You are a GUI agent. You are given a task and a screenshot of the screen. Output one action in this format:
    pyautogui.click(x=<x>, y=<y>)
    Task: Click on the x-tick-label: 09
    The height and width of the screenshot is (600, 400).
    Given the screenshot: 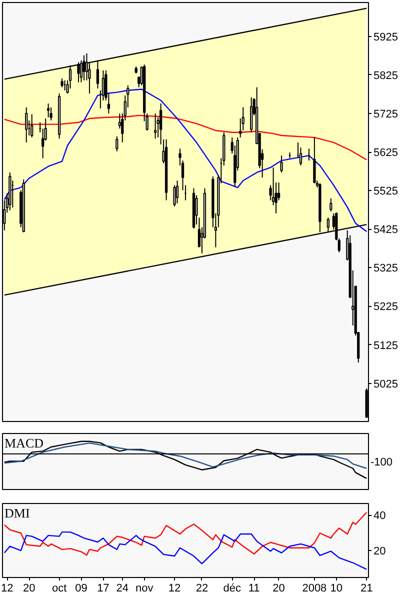 What is the action you would take?
    pyautogui.click(x=81, y=588)
    